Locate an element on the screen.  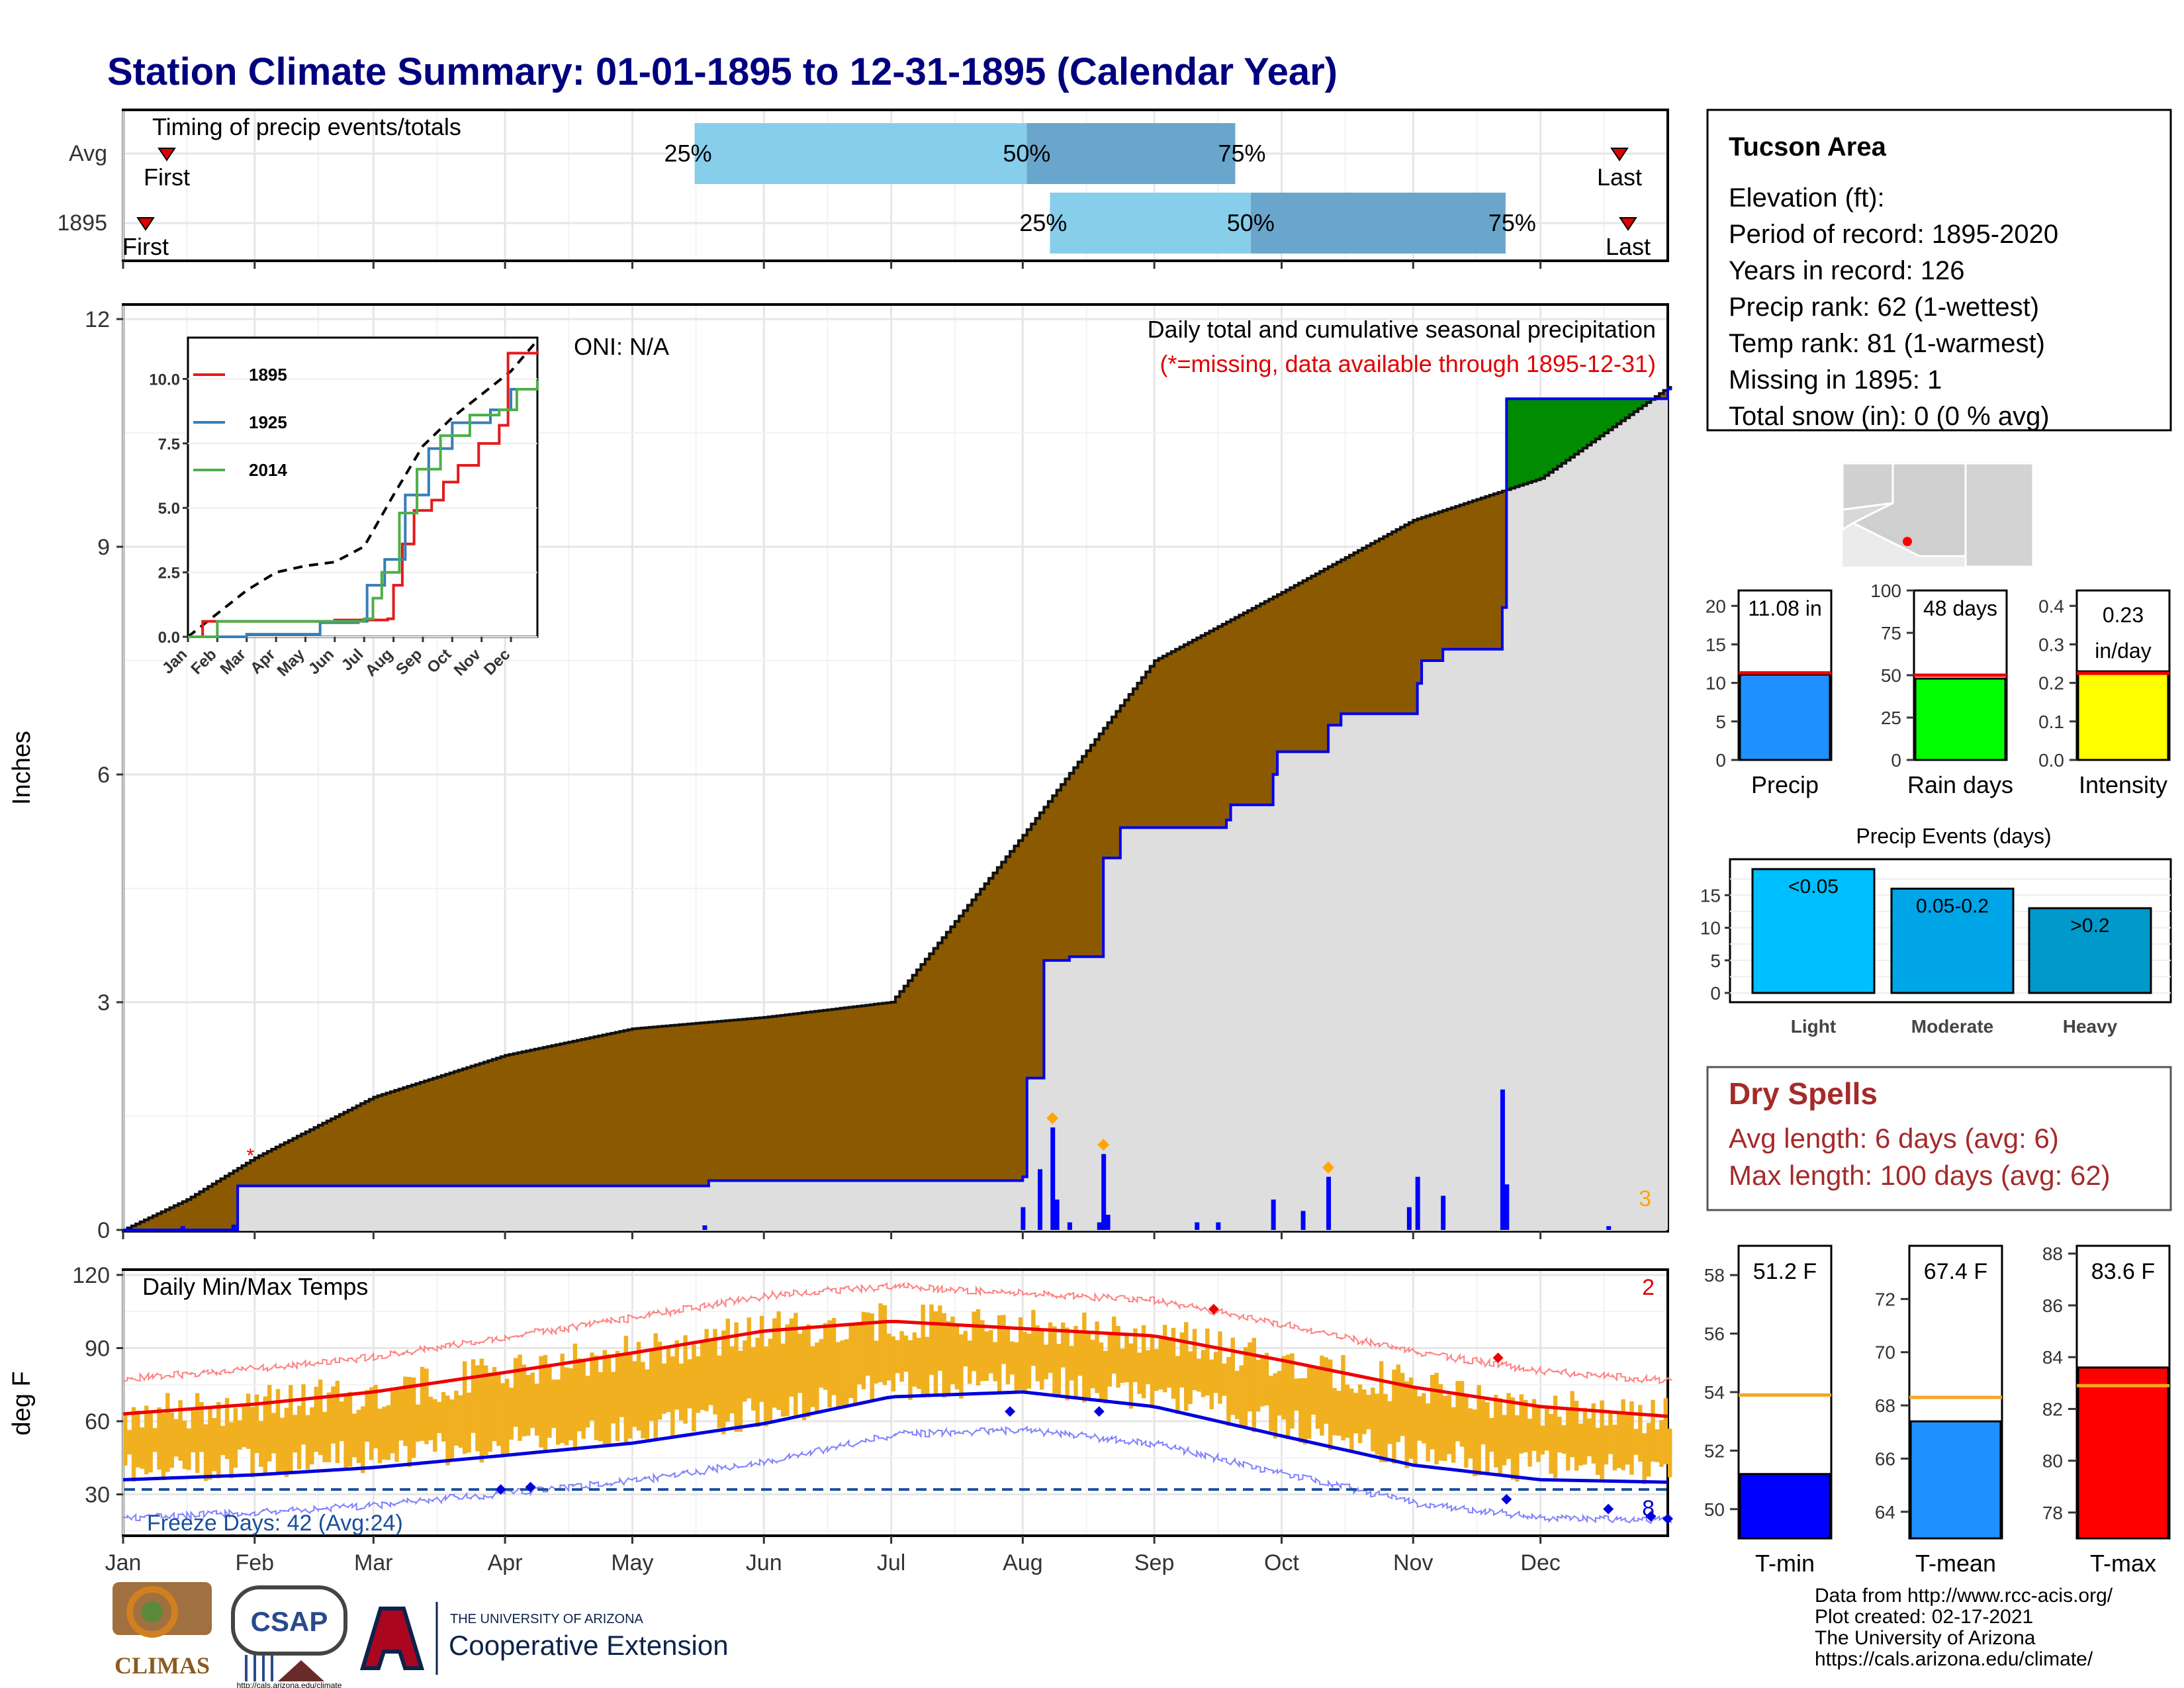
gauge-tick-label: 25 is located at coordinates (1891, 718).